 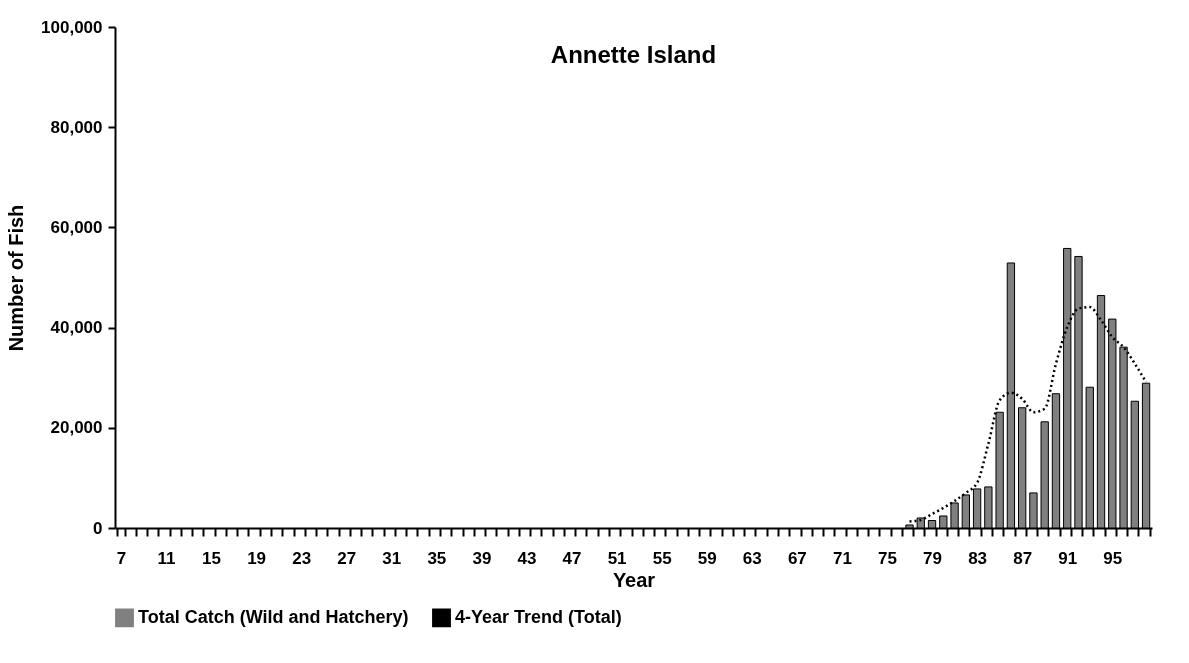 I want to click on y-tick-label: 100,000, so click(x=72, y=27).